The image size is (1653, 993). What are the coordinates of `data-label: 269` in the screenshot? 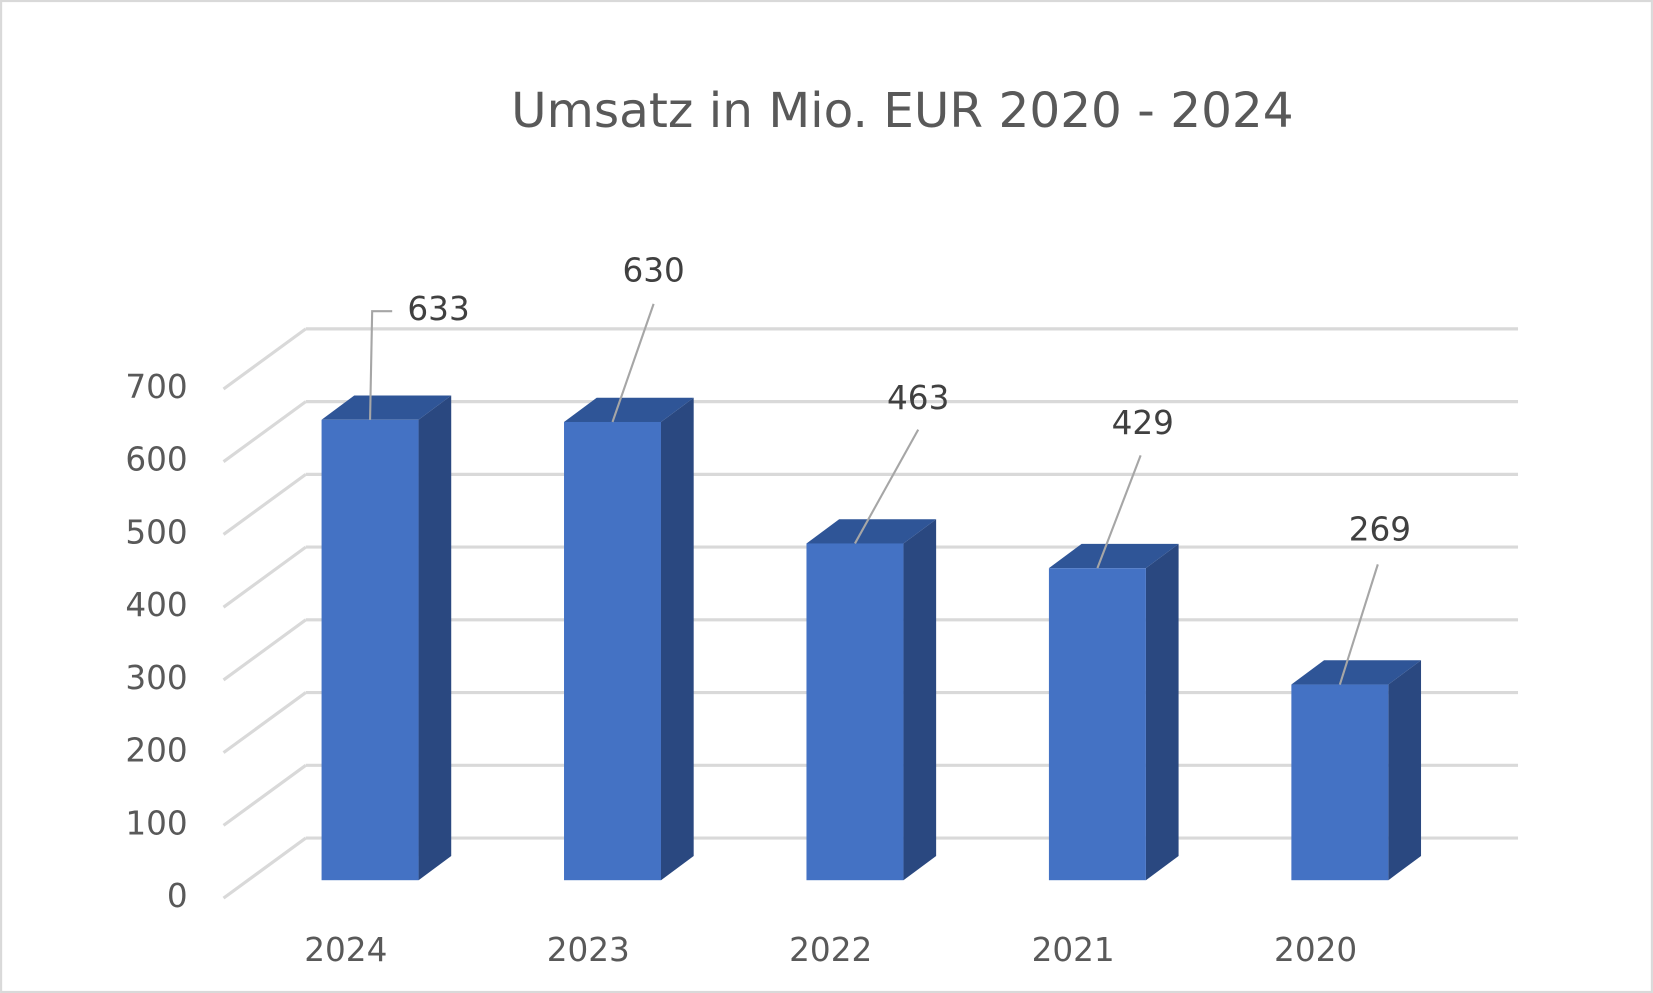 It's located at (1380, 530).